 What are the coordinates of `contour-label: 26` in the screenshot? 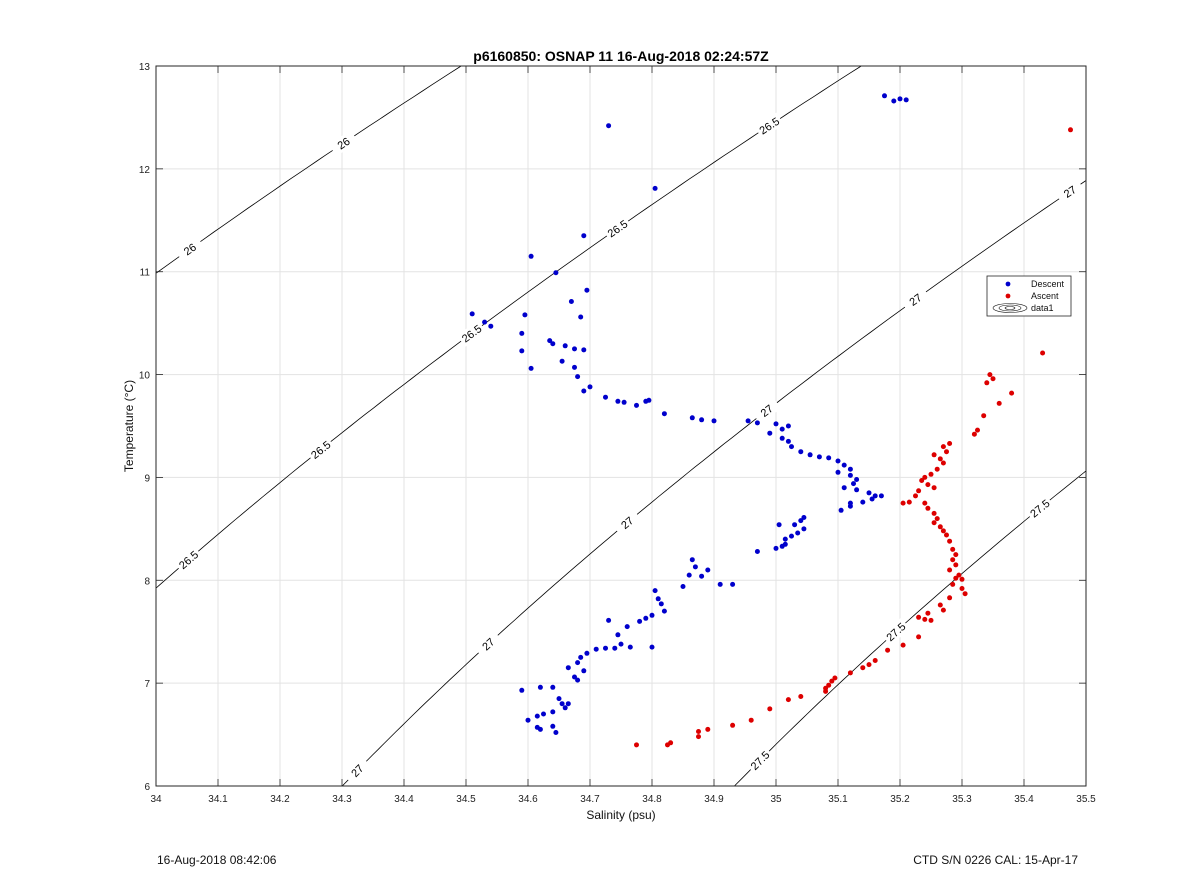 It's located at (190, 249).